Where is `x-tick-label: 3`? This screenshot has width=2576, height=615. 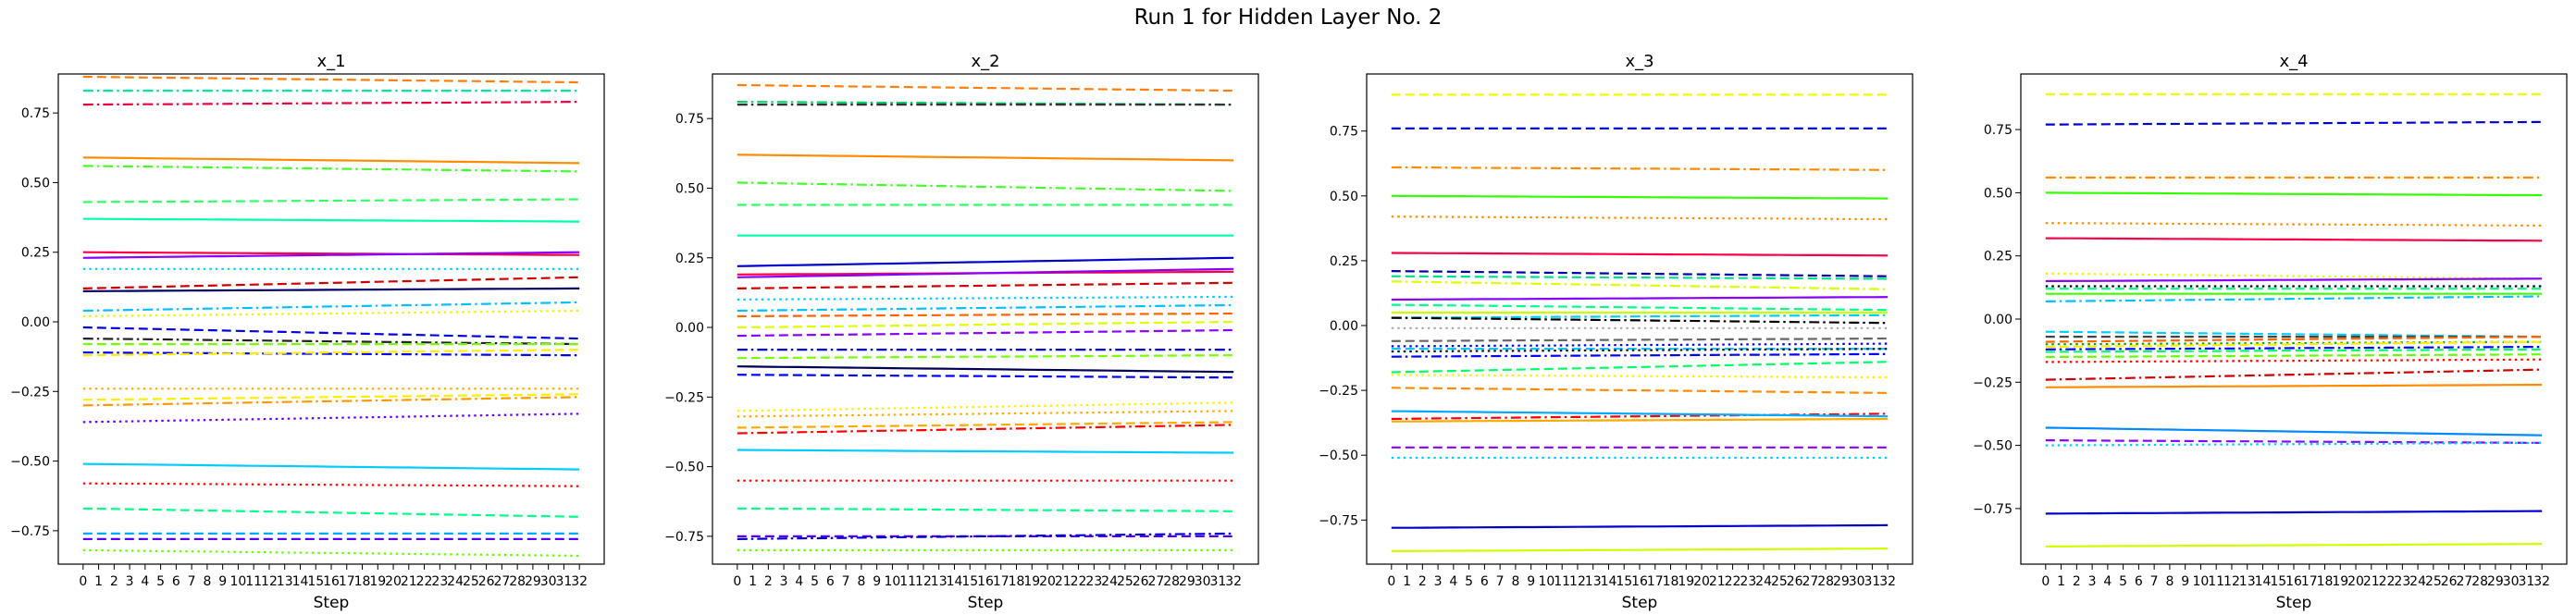 x-tick-label: 3 is located at coordinates (784, 581).